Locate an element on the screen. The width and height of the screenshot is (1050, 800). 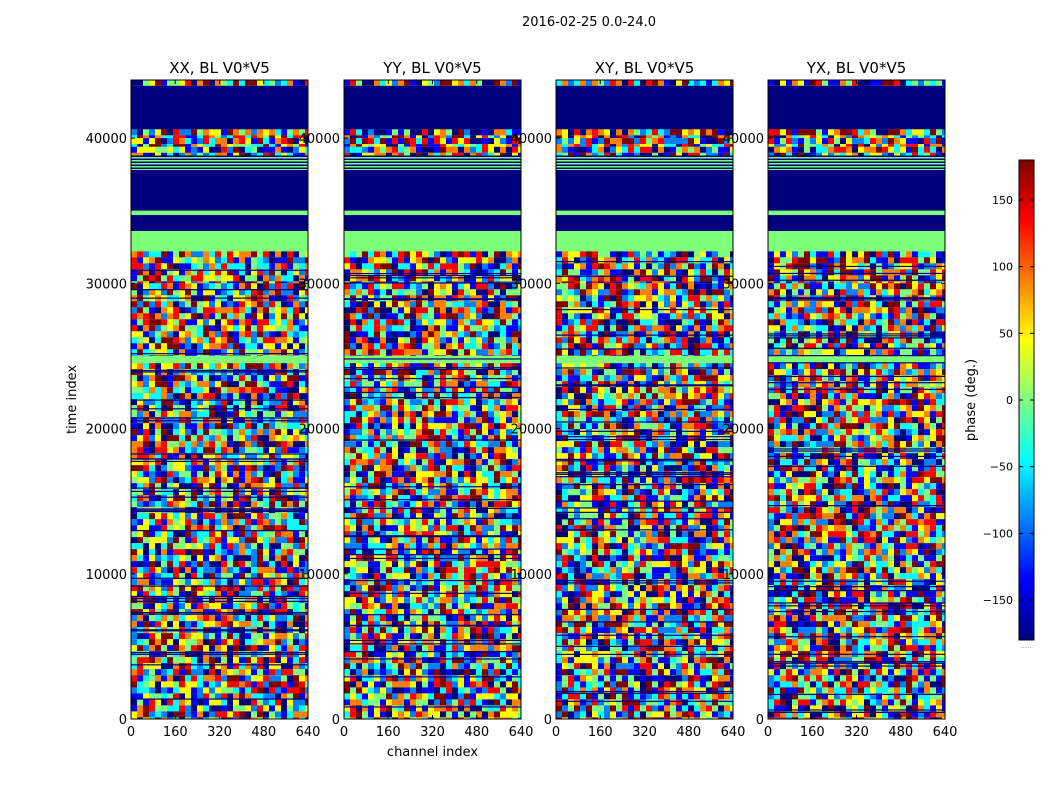
colorbar-tick-label: 100 is located at coordinates (1002, 267).